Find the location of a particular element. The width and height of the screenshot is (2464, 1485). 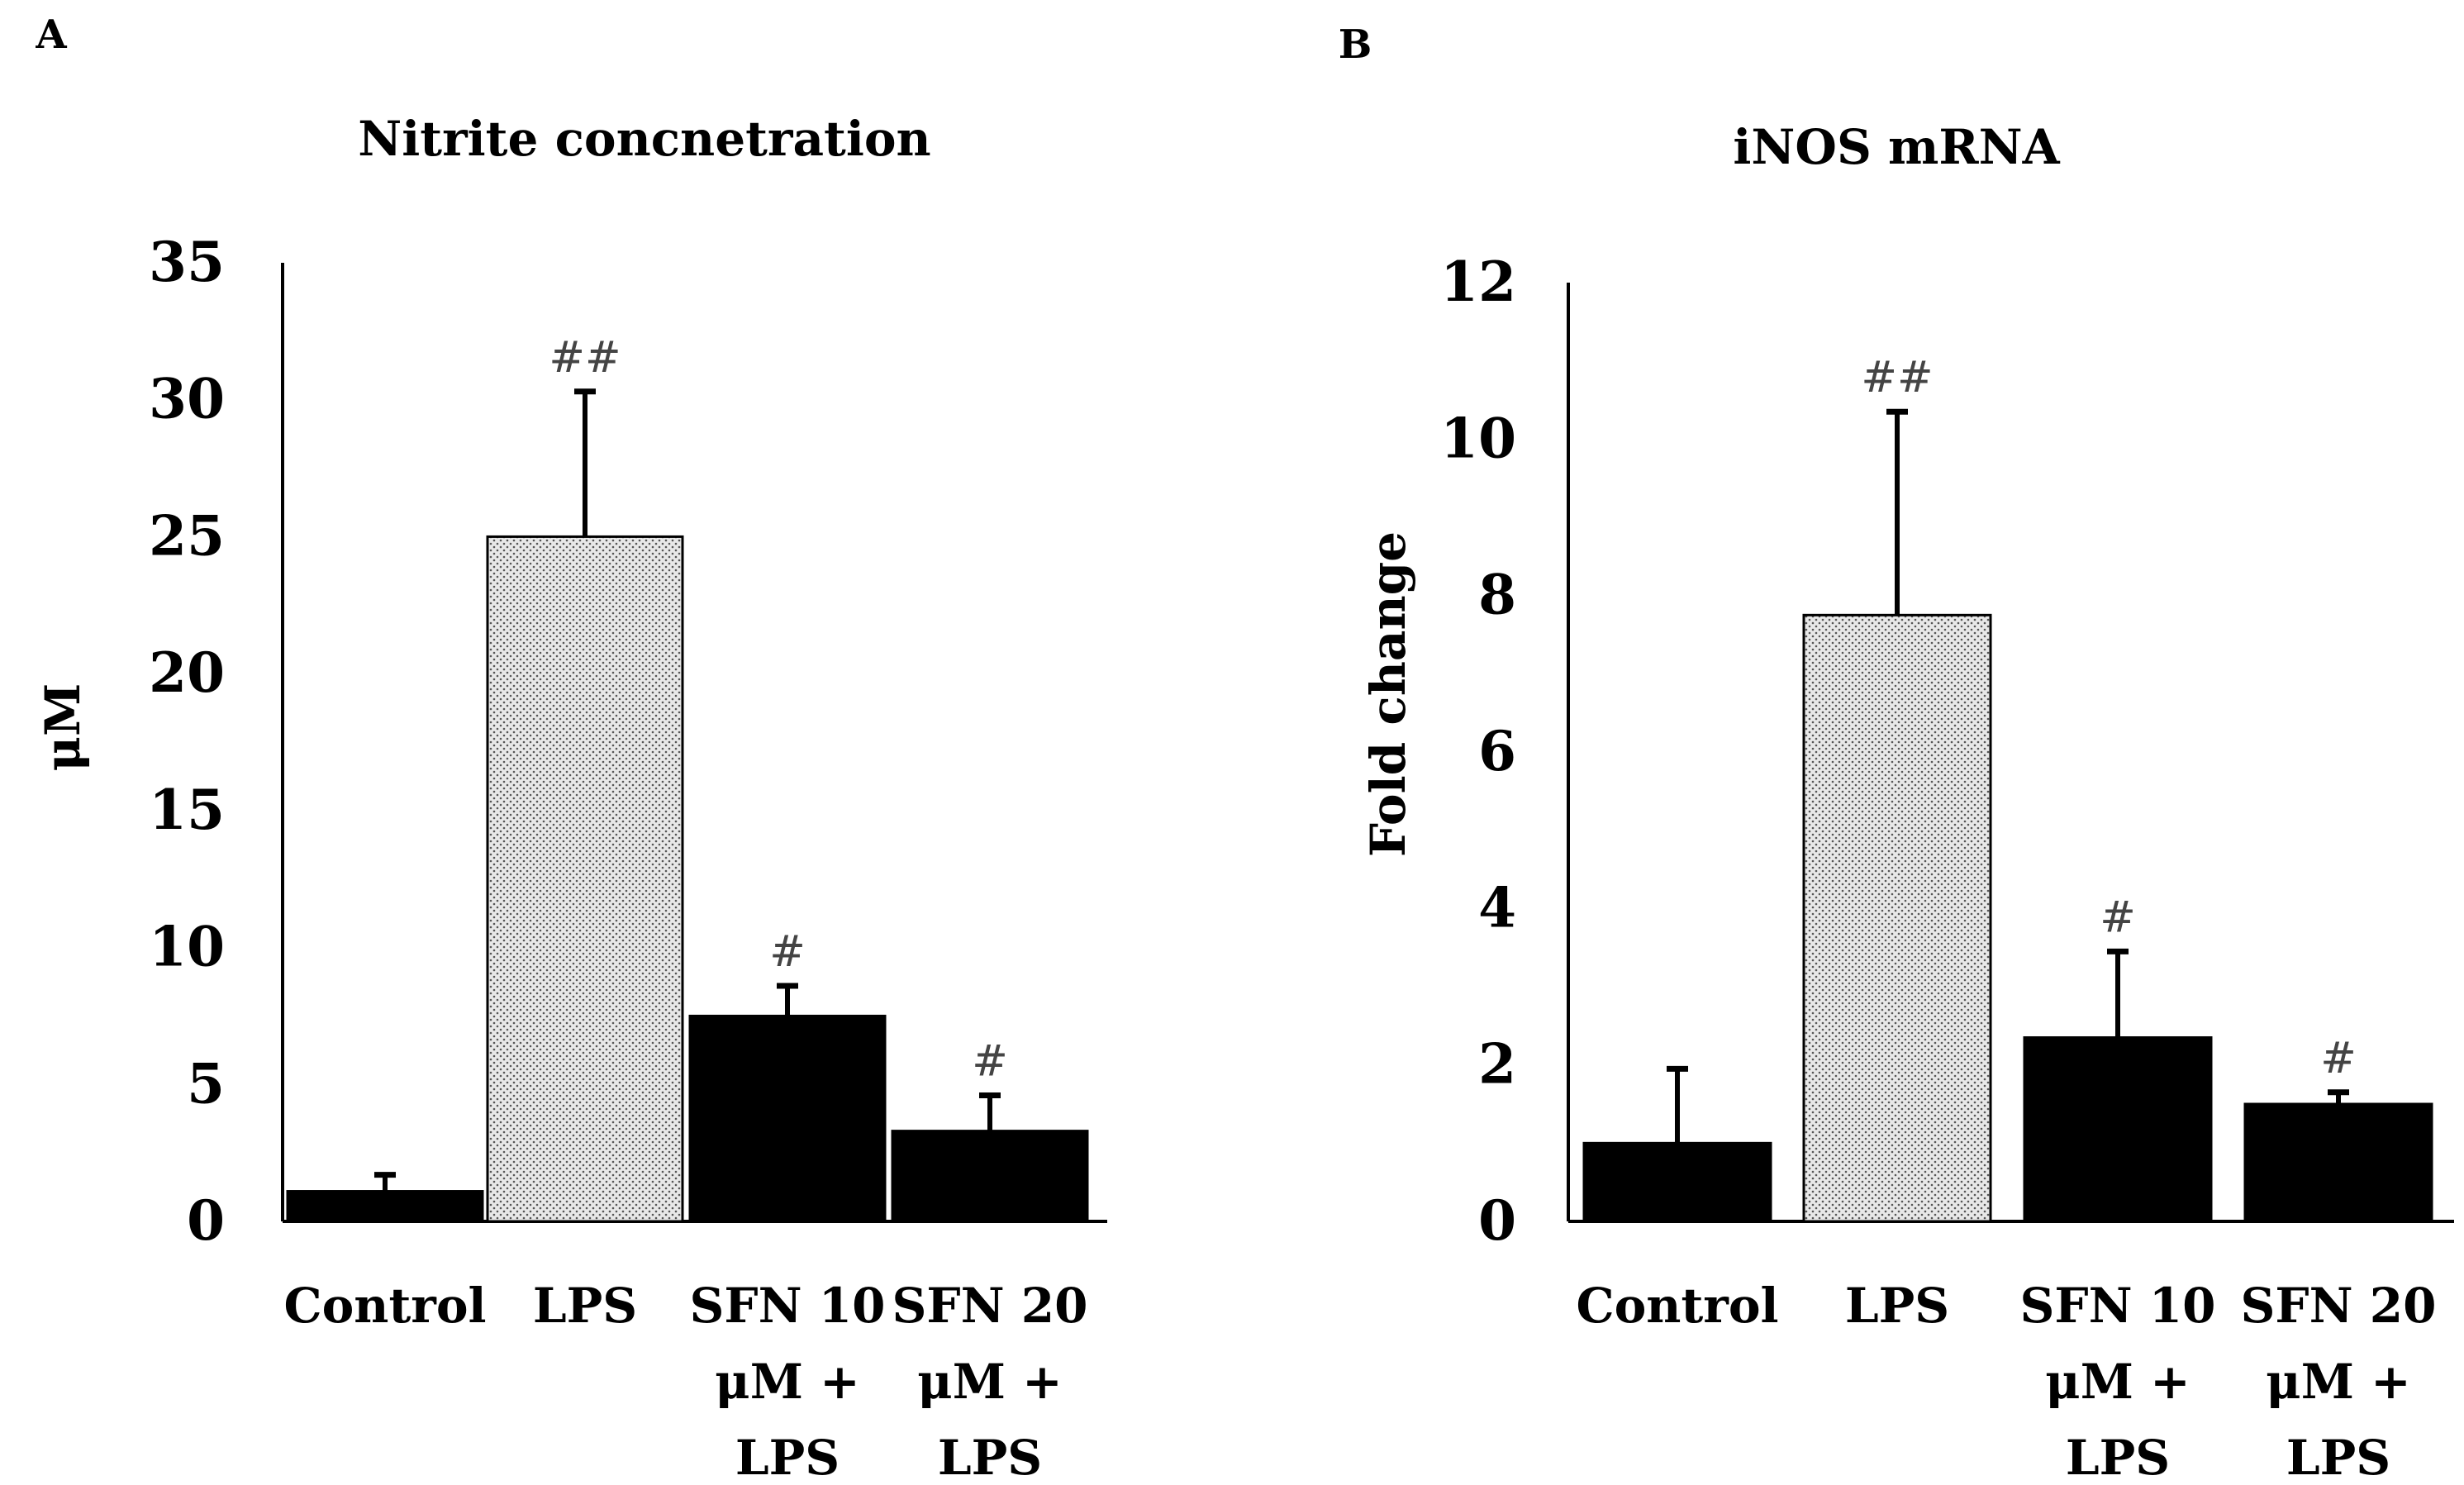

y-axis-label: Fold change is located at coordinates (1388, 694).